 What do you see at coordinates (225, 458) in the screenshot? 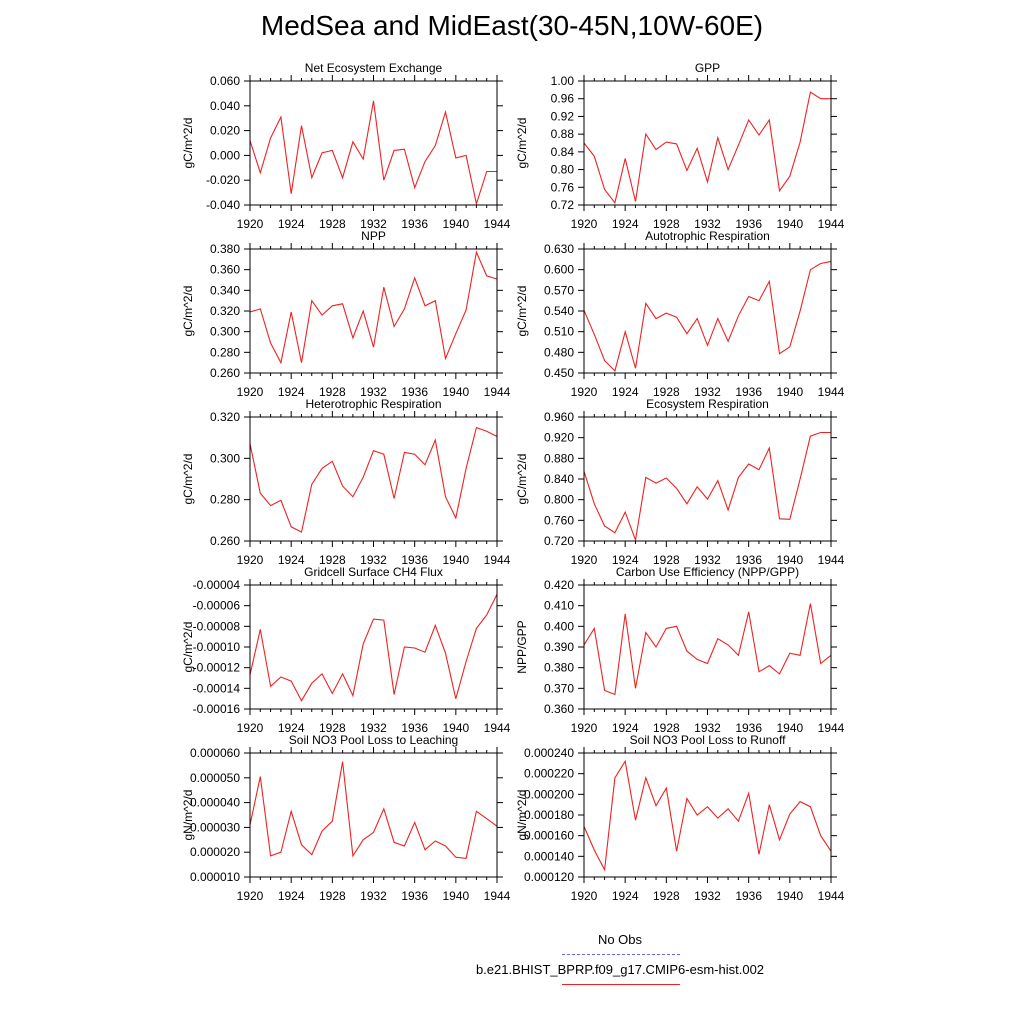
I see `y-tick-label: 0.300` at bounding box center [225, 458].